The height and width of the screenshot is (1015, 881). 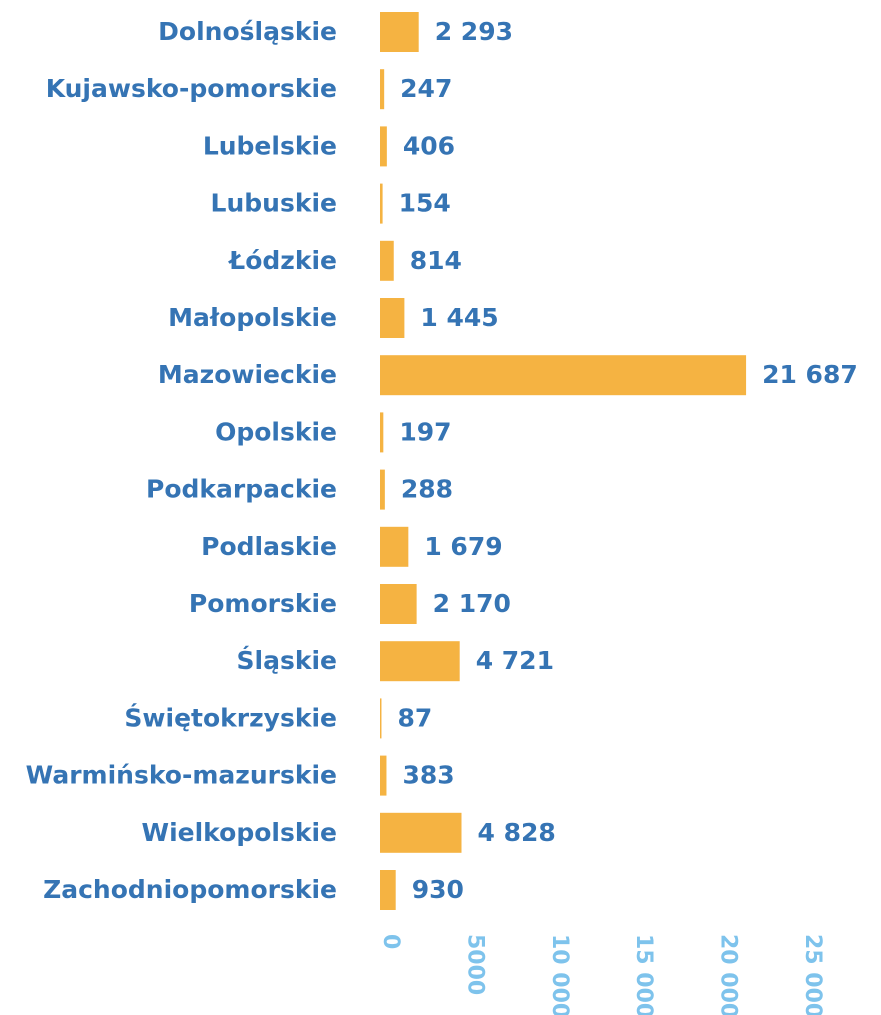 I want to click on category-label: Śląskie, so click(x=287, y=660).